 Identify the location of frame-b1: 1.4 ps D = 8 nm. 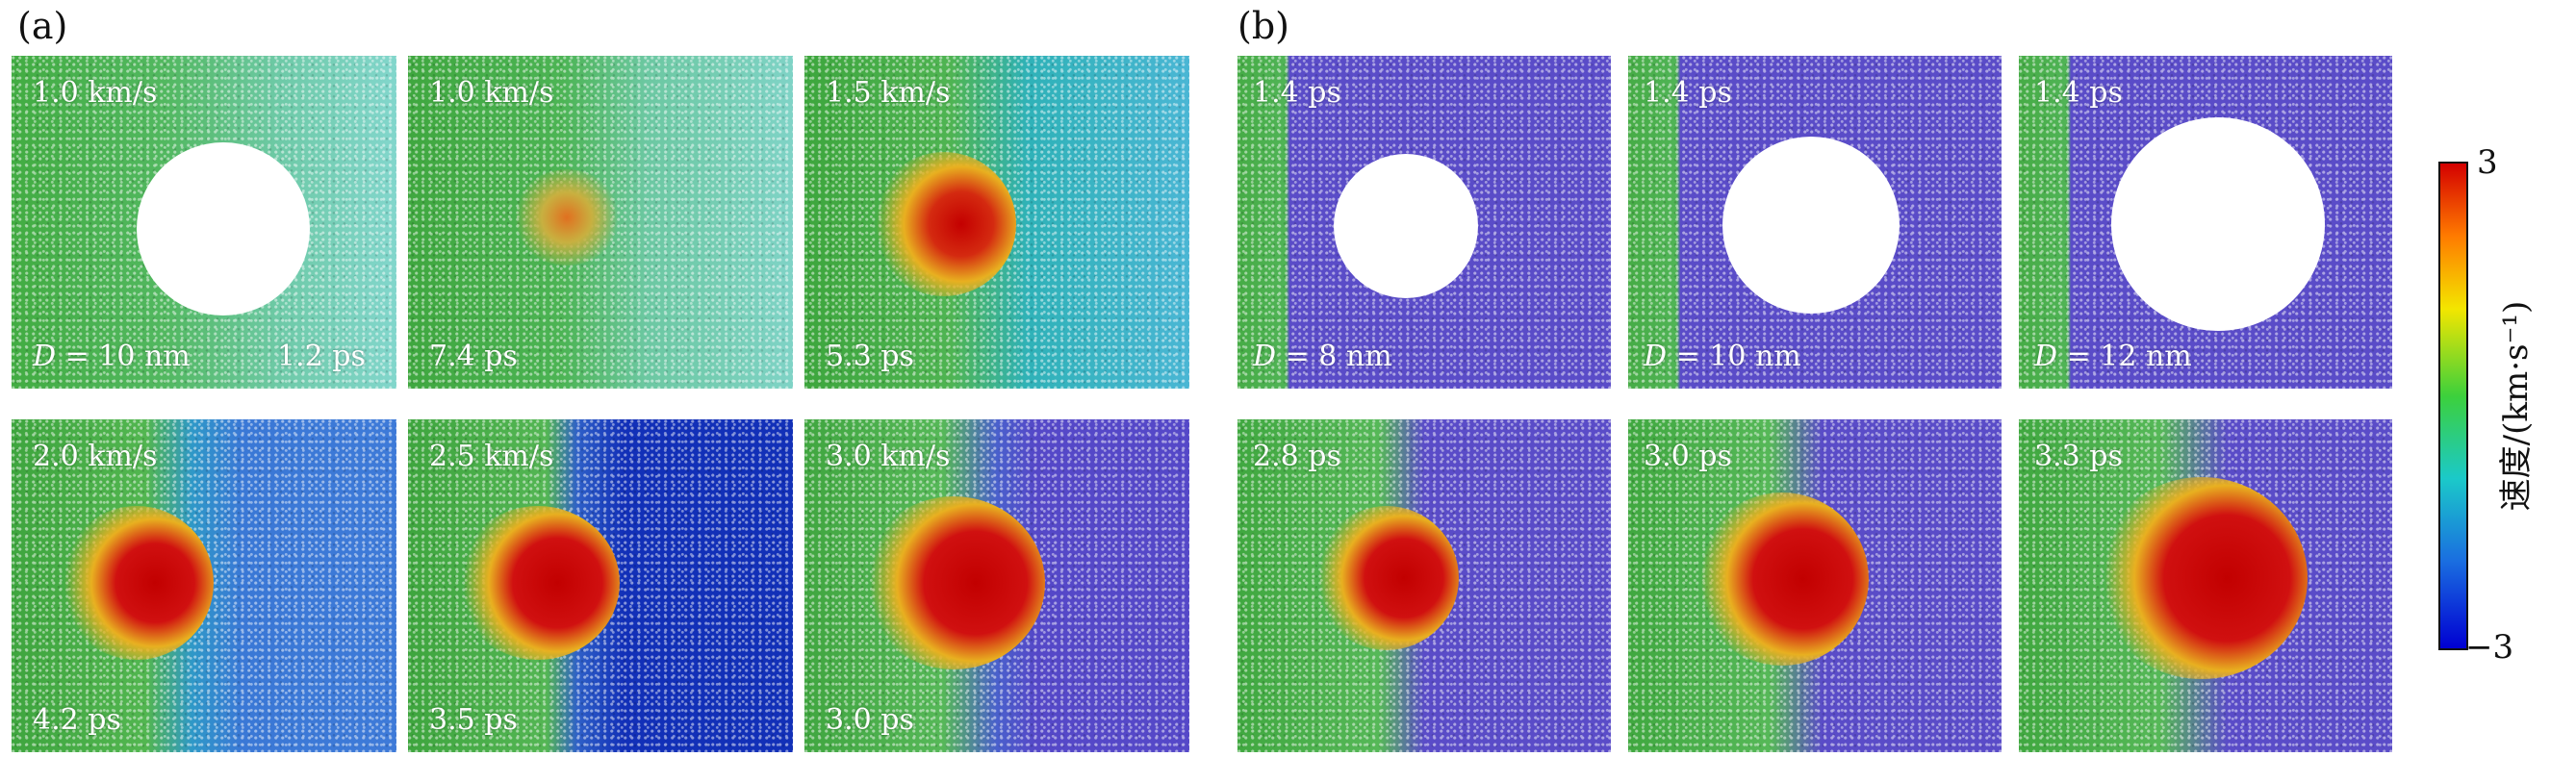
(1424, 222).